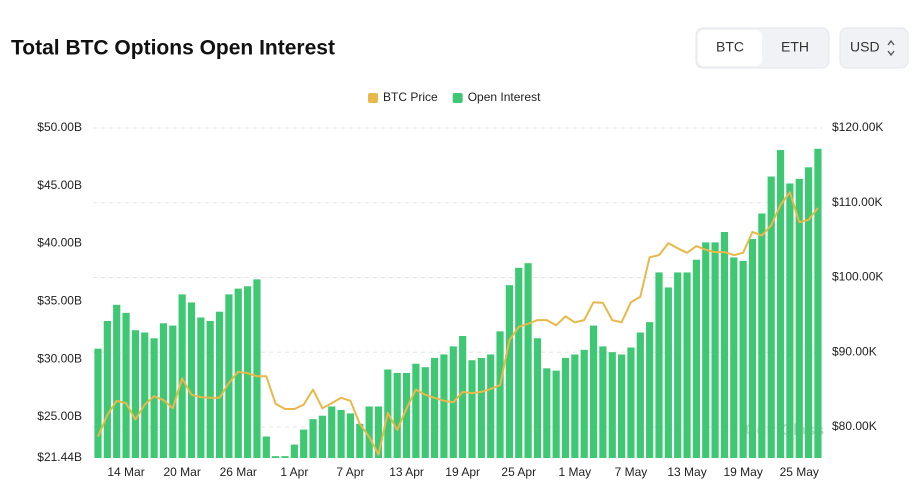 Image resolution: width=914 pixels, height=486 pixels. Describe the element at coordinates (865, 47) in the screenshot. I see `currency-label: USD` at that location.